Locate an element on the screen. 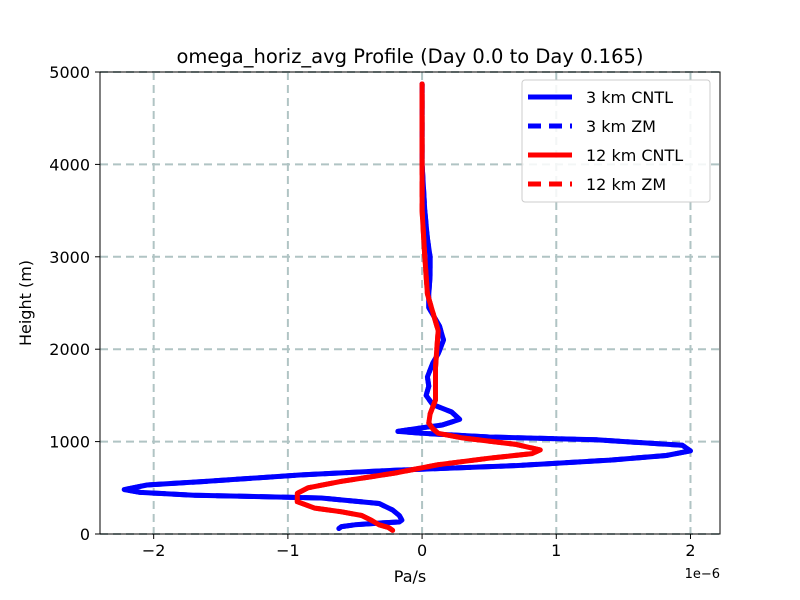 The width and height of the screenshot is (800, 600). legend-box is located at coordinates (616, 141).